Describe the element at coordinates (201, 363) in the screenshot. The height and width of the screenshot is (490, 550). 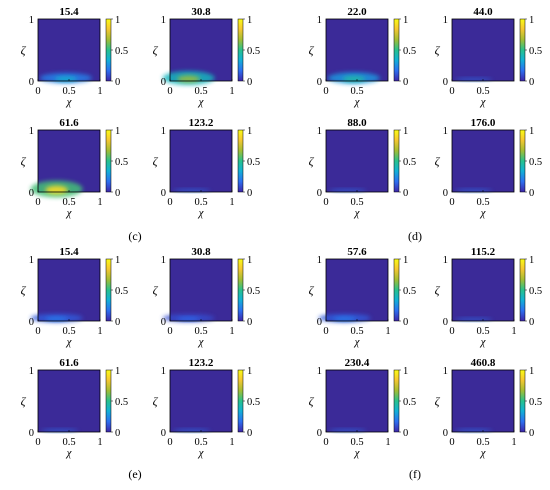
I see `subplot-title: 123.2` at that location.